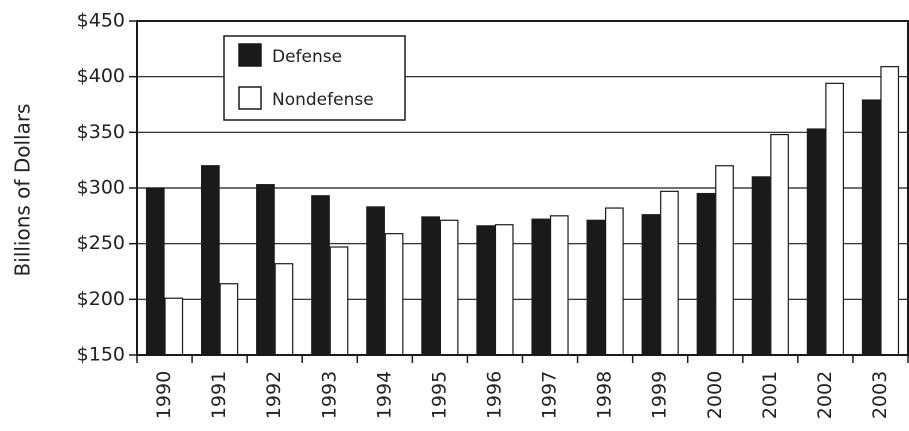  What do you see at coordinates (101, 132) in the screenshot?
I see `y-tick-label: $350` at bounding box center [101, 132].